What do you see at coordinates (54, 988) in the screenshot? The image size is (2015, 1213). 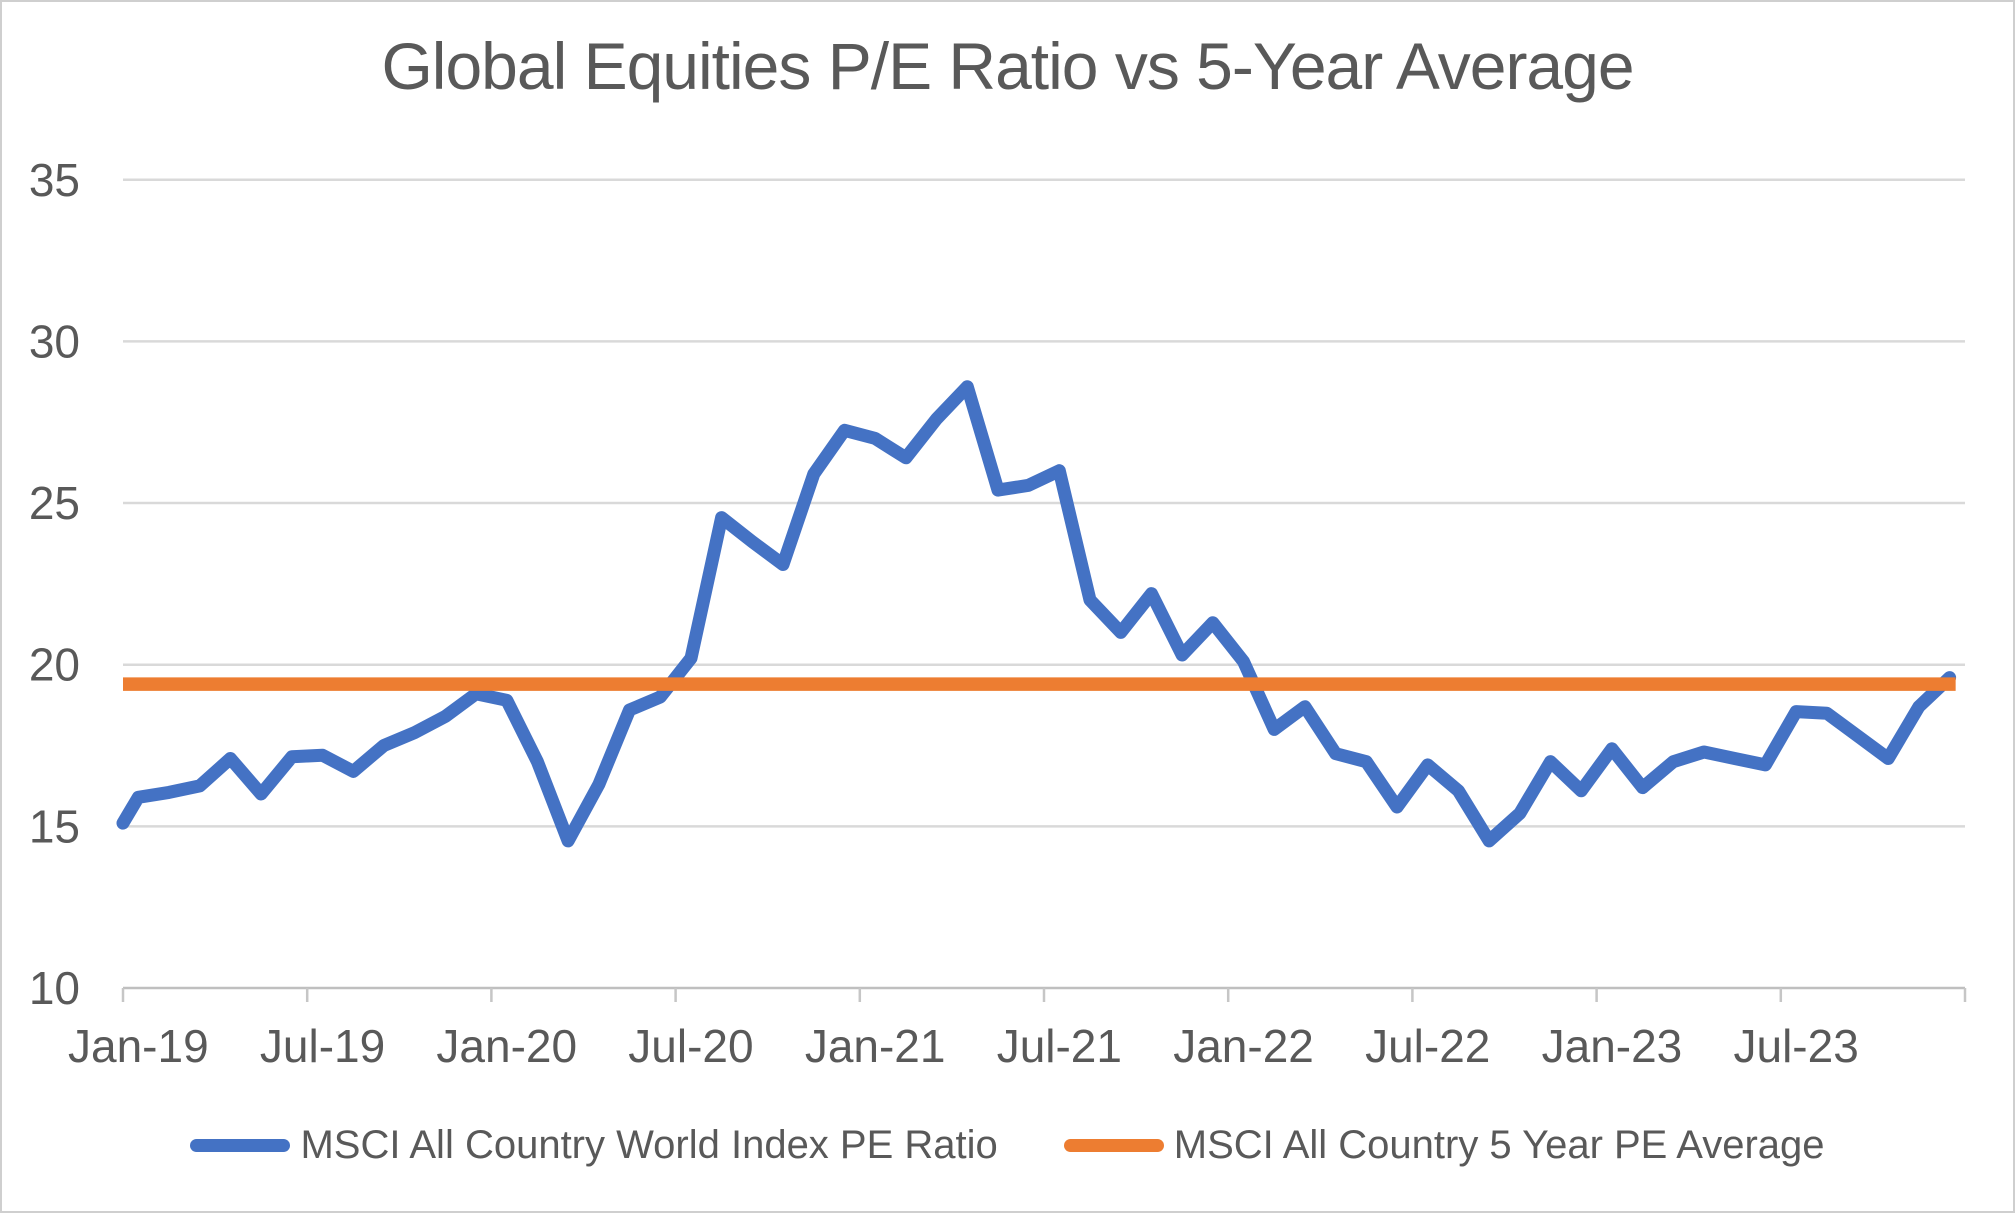 I see `y-axis-label-10: 10` at bounding box center [54, 988].